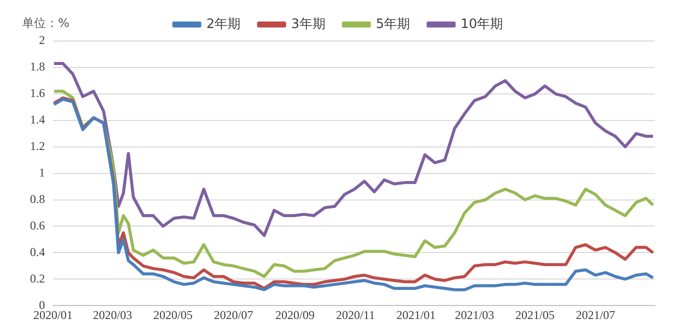 The width and height of the screenshot is (685, 326). Describe the element at coordinates (295, 315) in the screenshot. I see `x-tick-label: 2020/09` at that location.